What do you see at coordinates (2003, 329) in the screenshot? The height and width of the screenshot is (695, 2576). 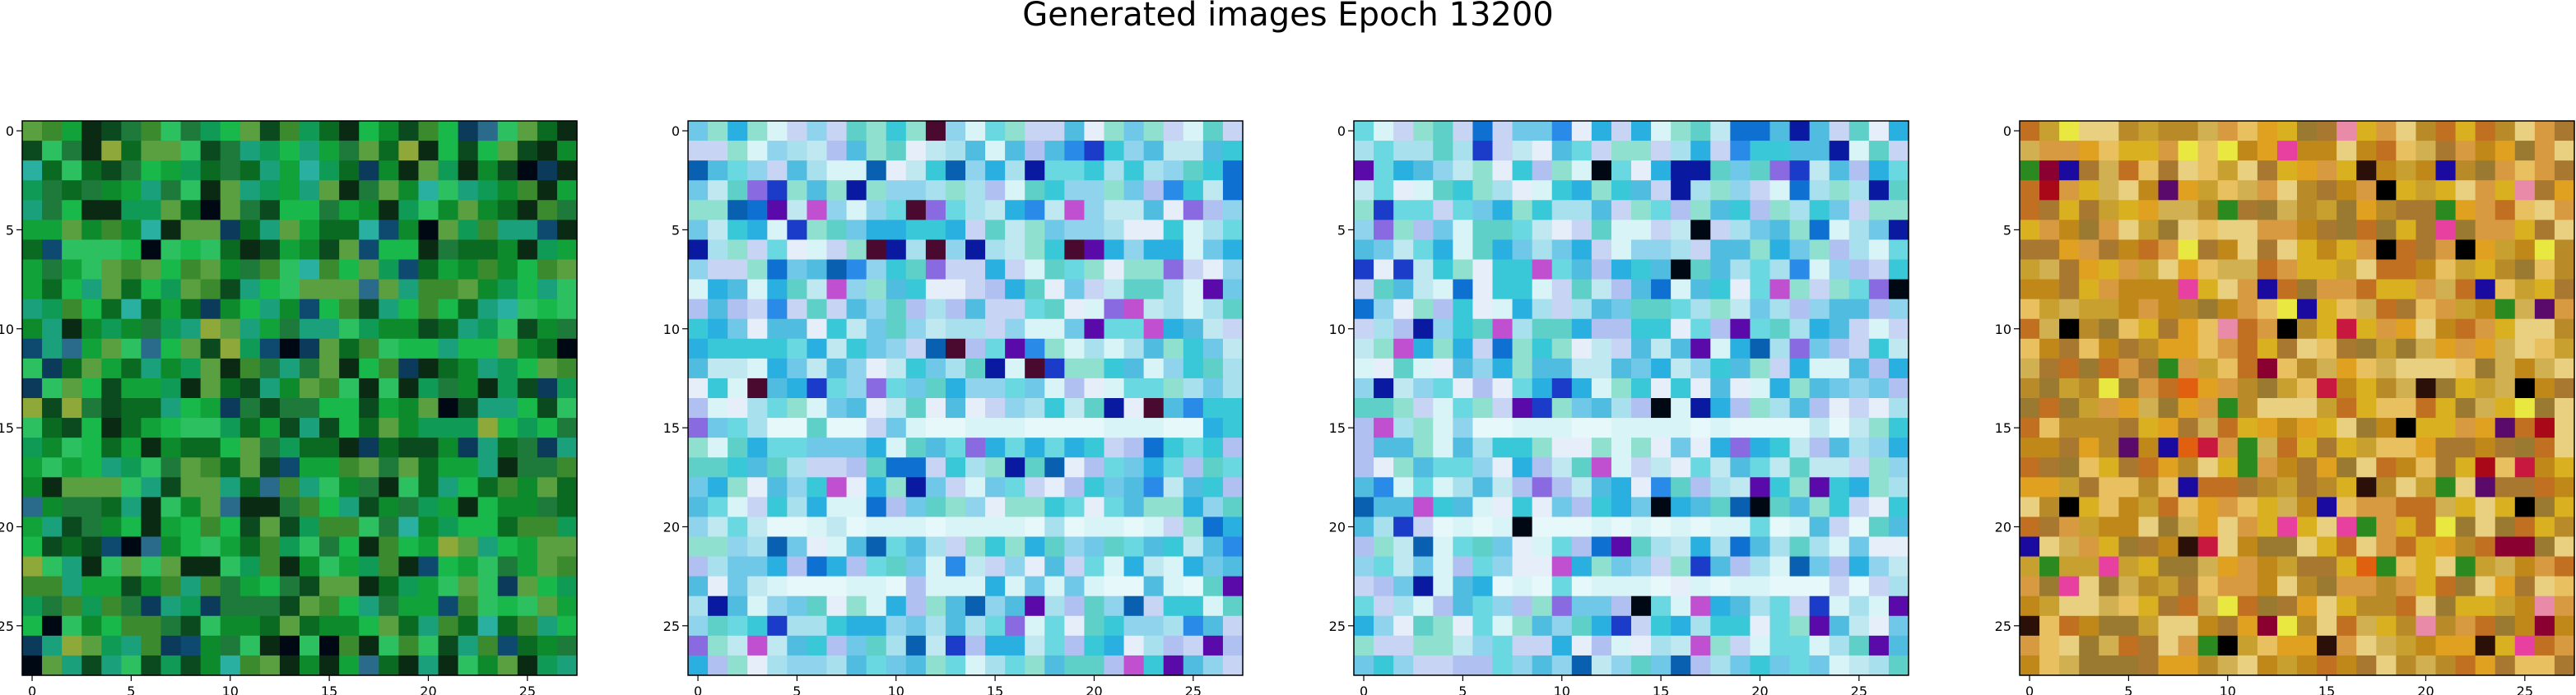 I see `y-tick-label: 10` at bounding box center [2003, 329].